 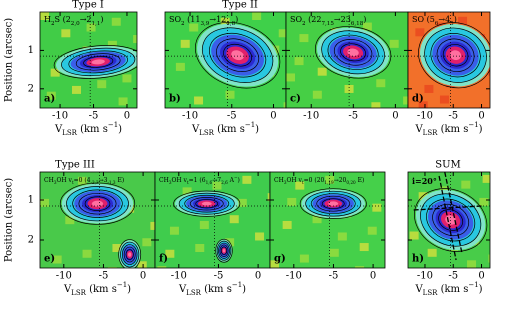 What do you see at coordinates (434, 21) in the screenshot?
I see `rich-label: SO (56→45)` at bounding box center [434, 21].